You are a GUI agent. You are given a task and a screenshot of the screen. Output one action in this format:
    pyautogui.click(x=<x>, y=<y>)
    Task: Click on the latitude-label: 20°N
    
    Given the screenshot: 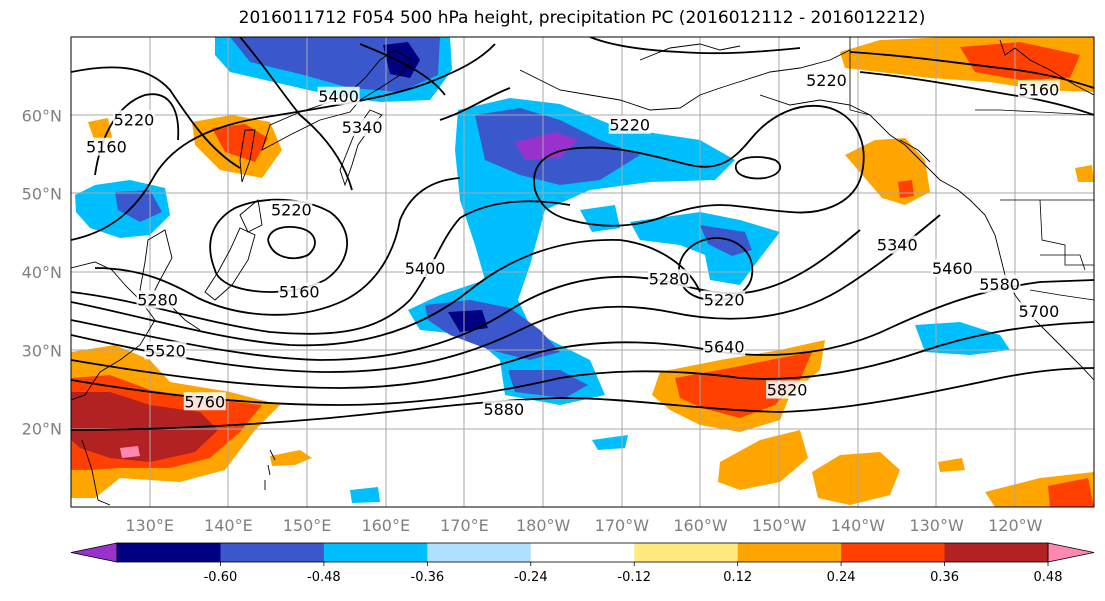 What is the action you would take?
    pyautogui.click(x=42, y=429)
    